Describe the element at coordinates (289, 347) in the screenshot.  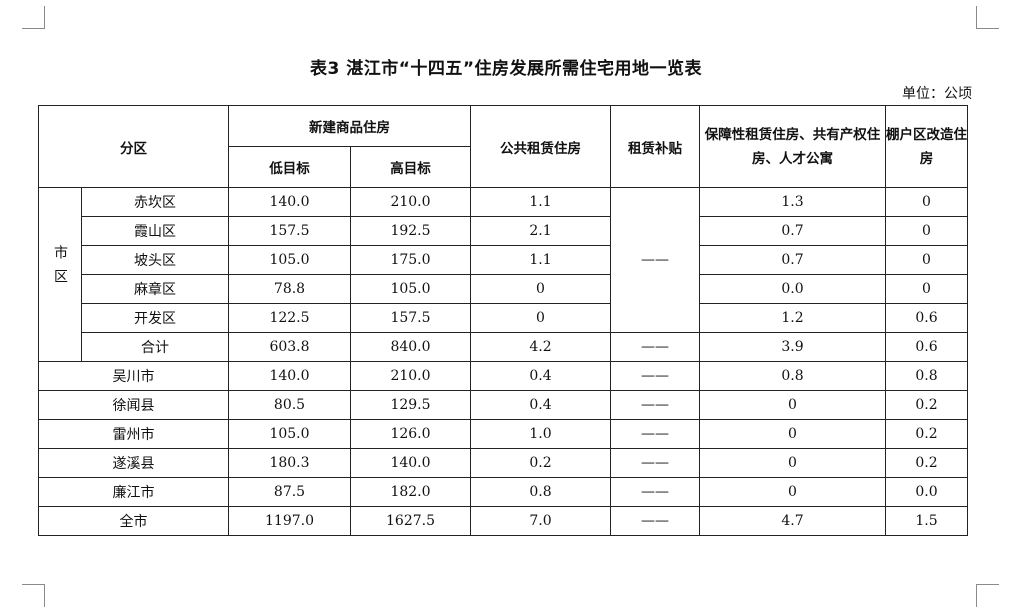
I see `cell-low: 603.8` at that location.